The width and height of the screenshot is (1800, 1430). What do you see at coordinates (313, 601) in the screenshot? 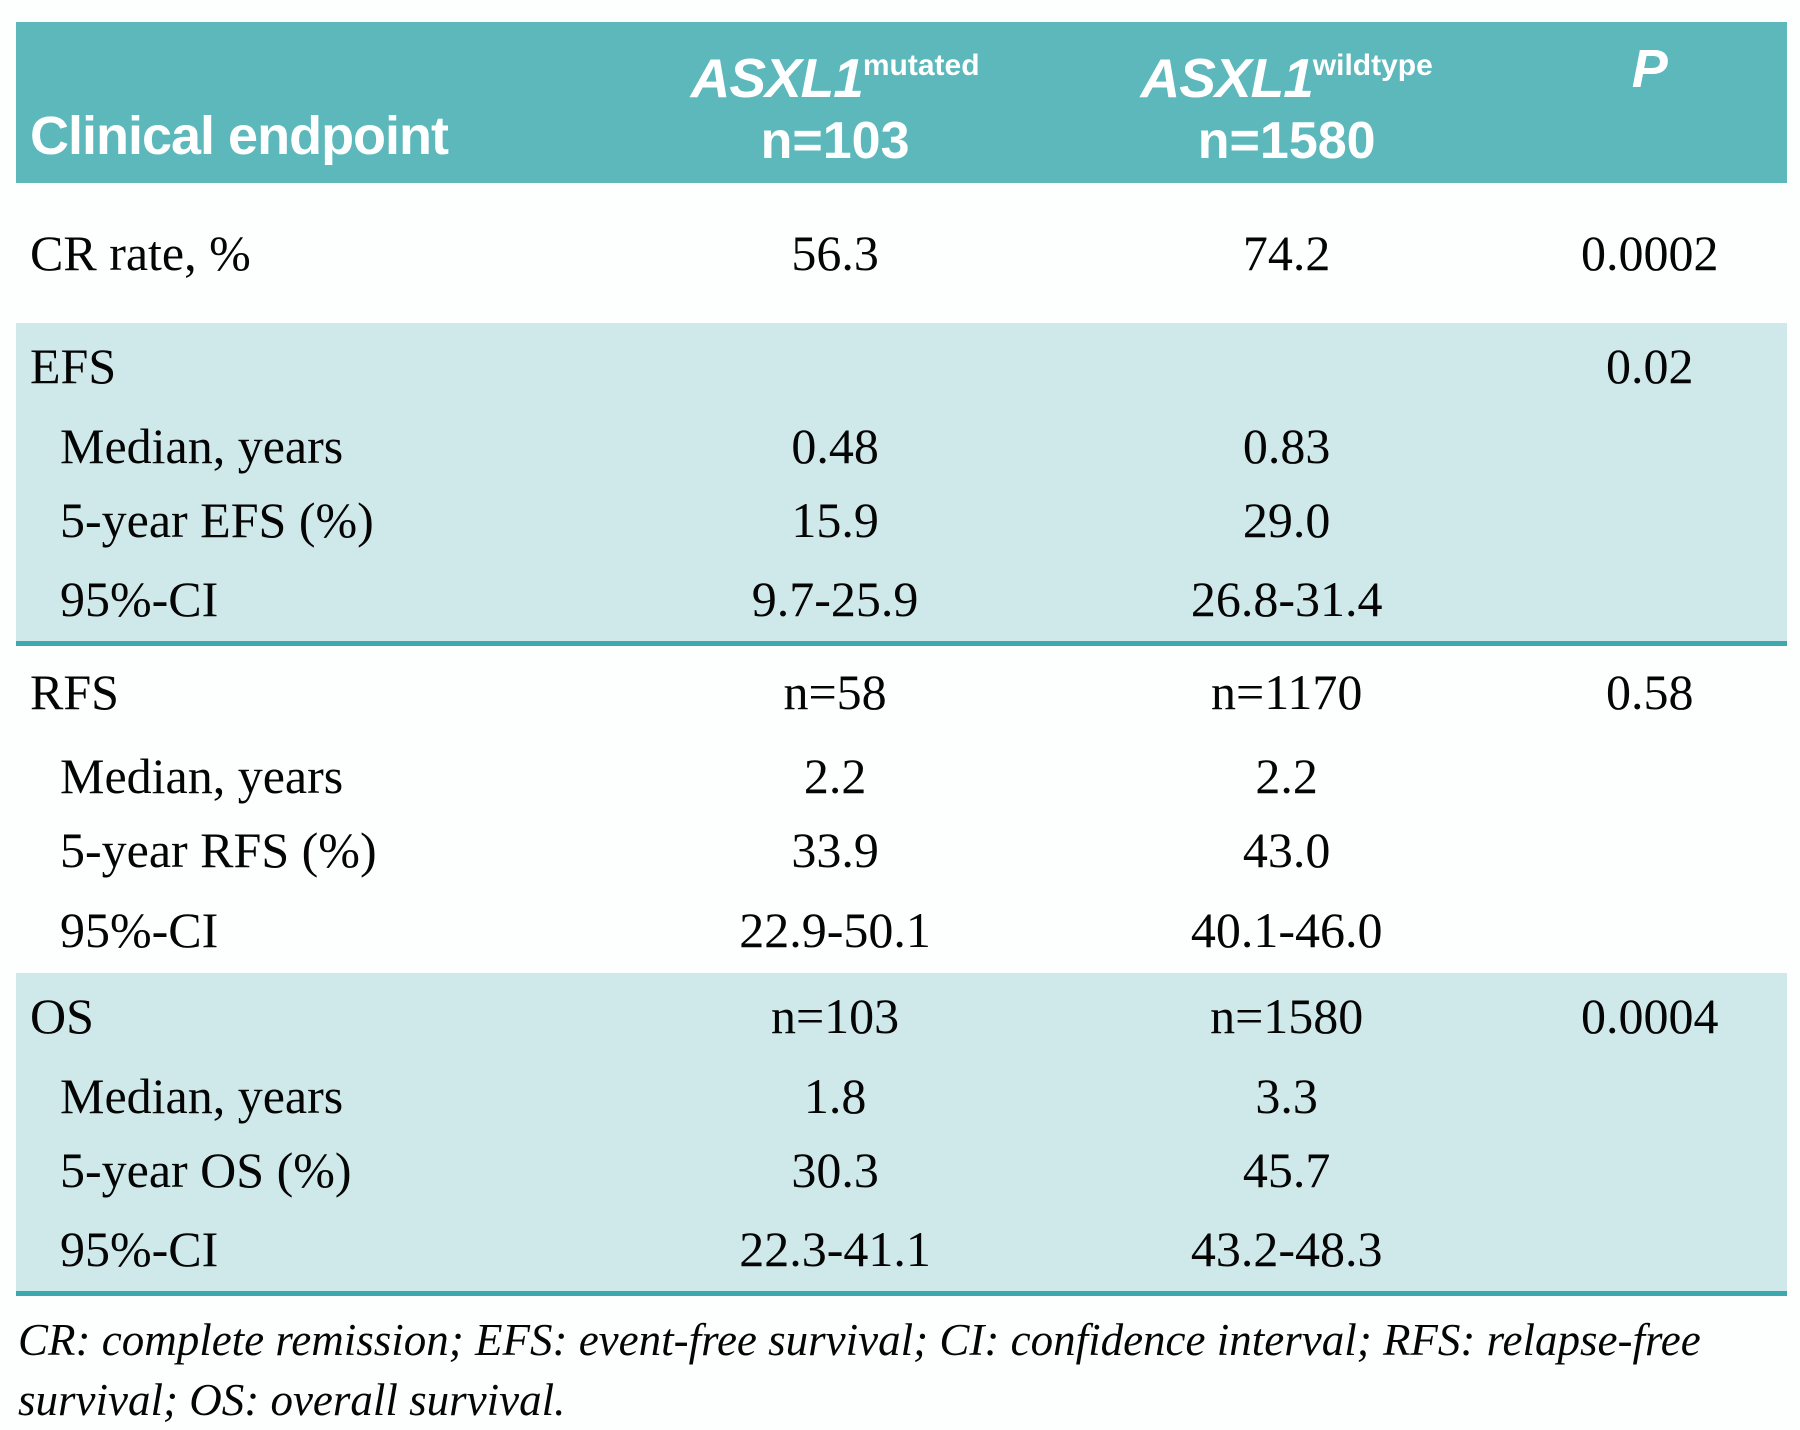
I see `efs-ci-label: 95%-CI` at bounding box center [313, 601].